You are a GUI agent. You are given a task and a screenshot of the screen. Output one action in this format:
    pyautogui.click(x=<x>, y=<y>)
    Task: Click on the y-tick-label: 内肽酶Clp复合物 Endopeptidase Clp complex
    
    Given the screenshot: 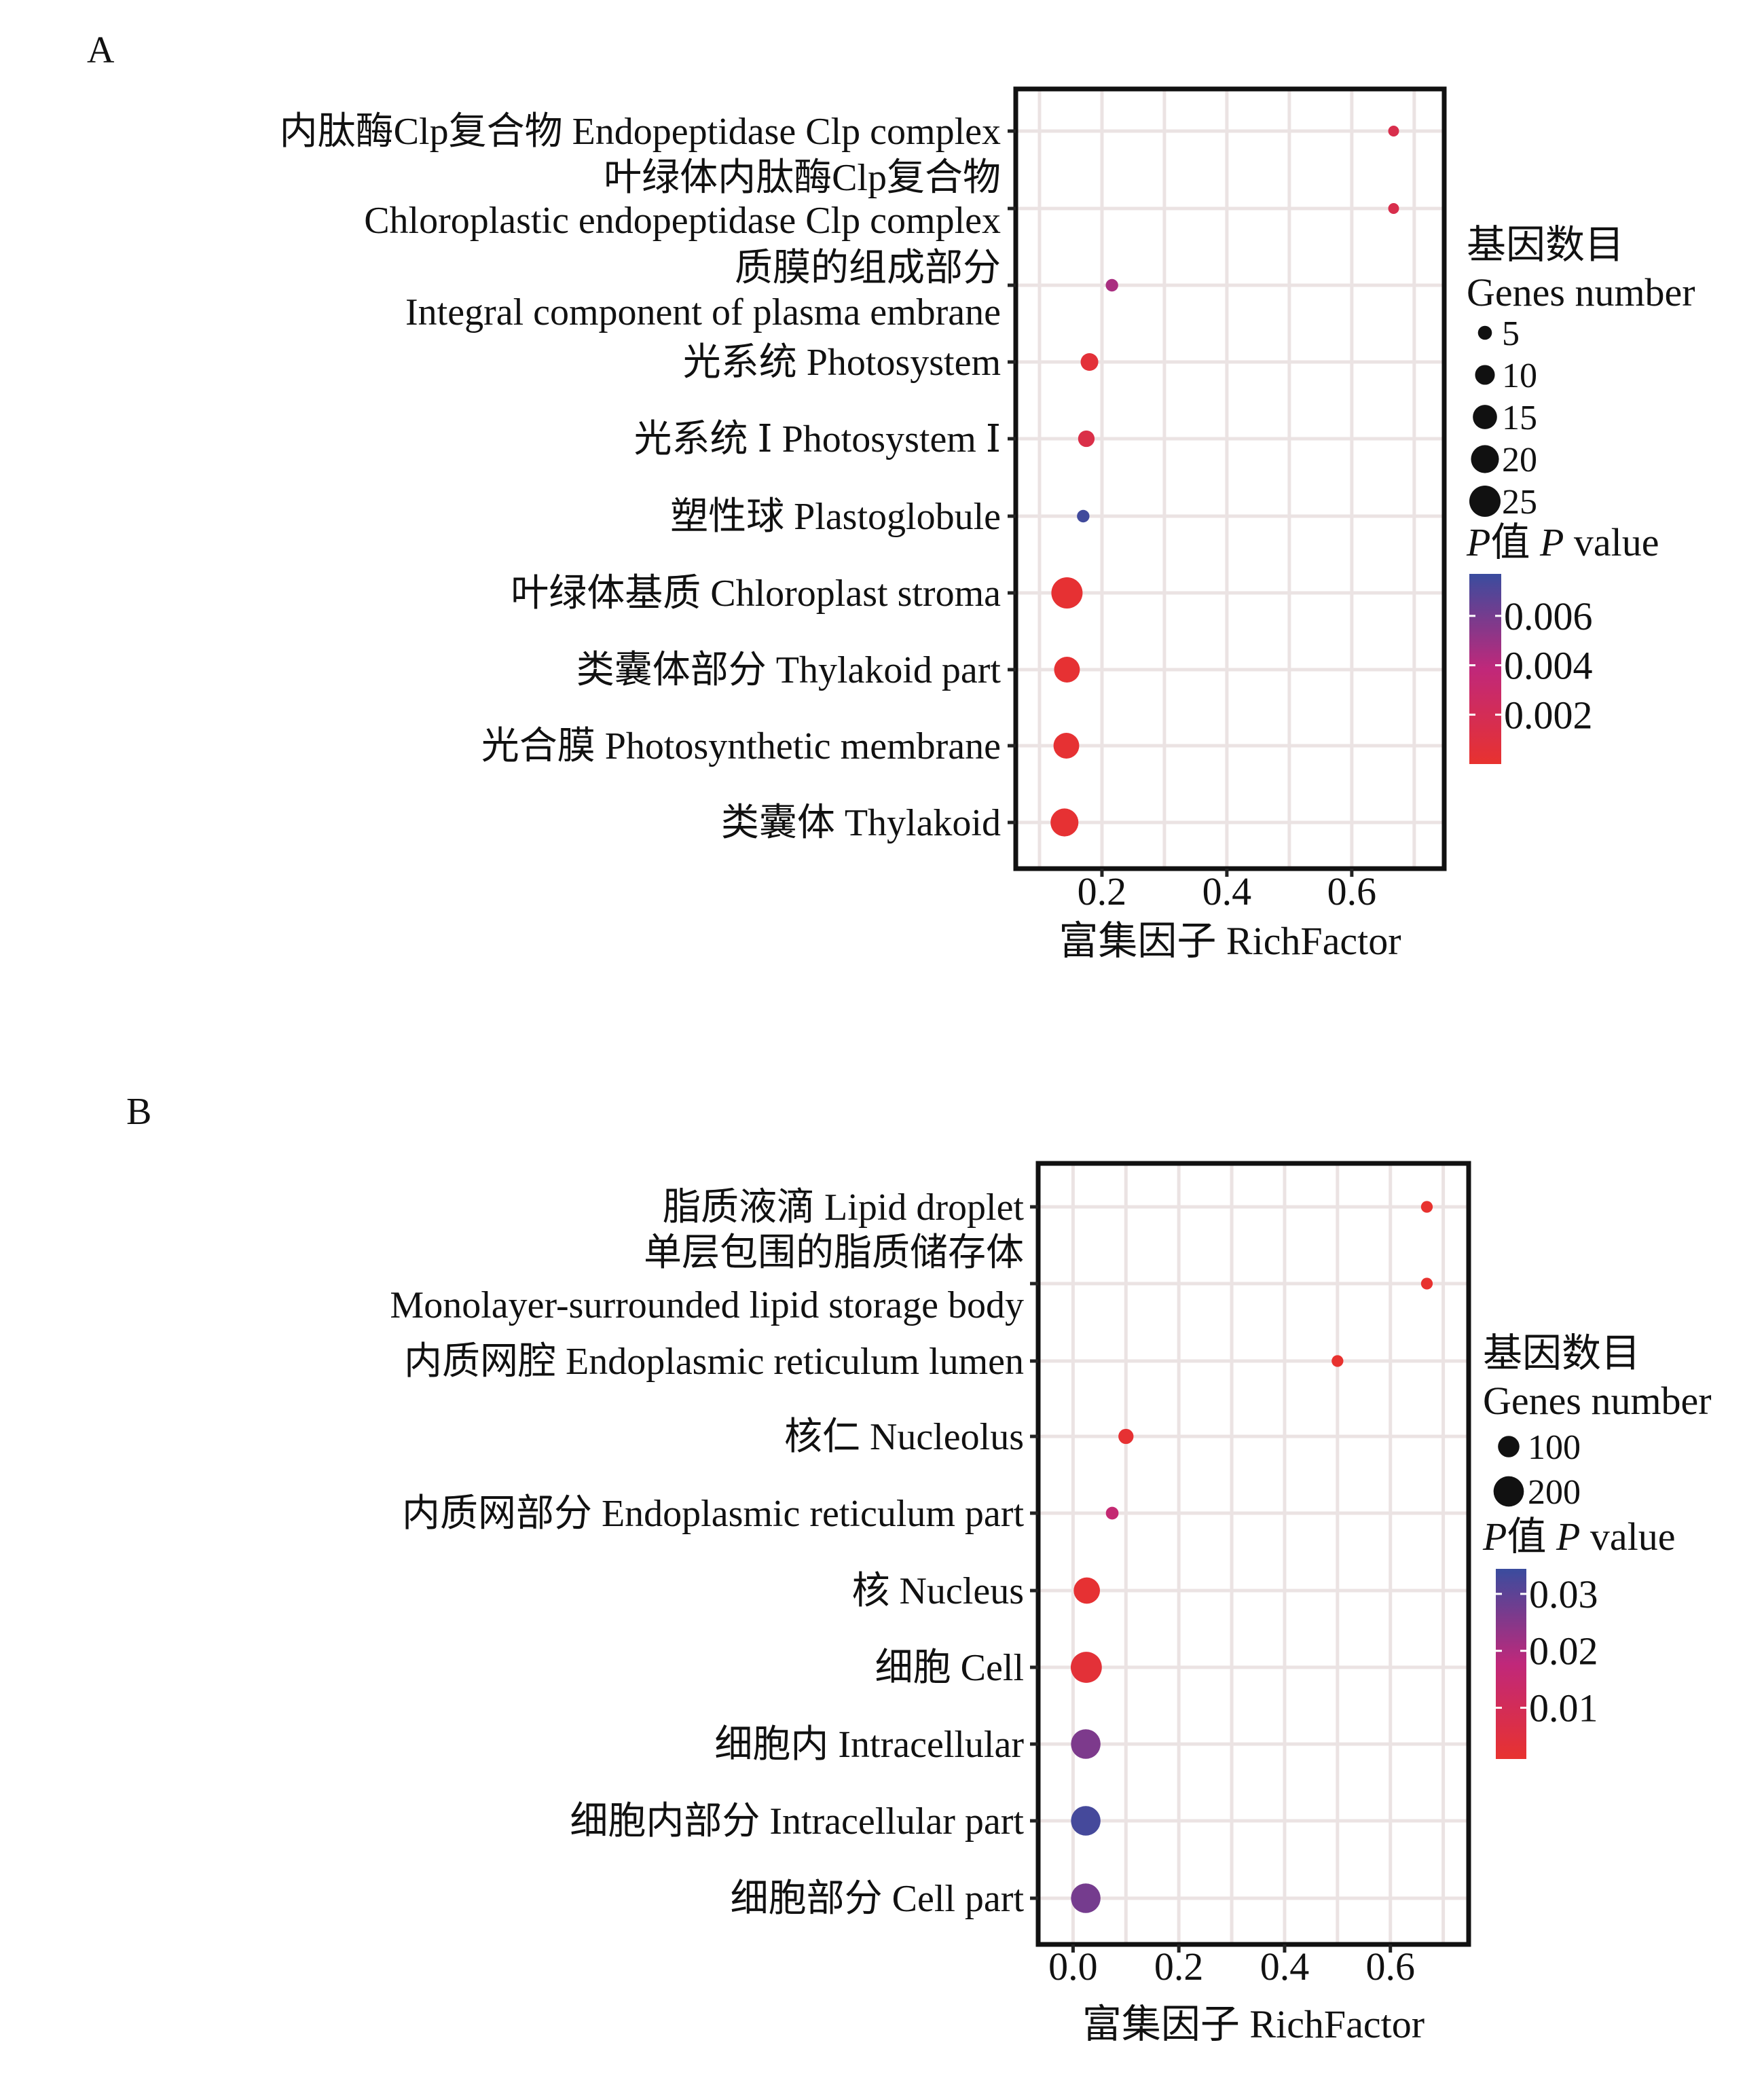 What is the action you would take?
    pyautogui.click(x=640, y=132)
    